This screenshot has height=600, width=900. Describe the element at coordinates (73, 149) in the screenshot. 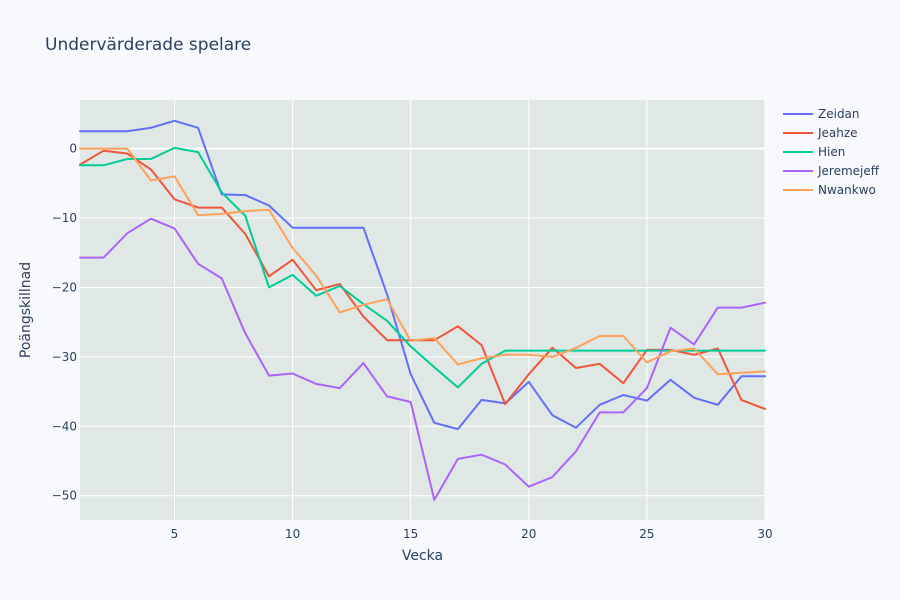

I see `y-tick-label: 0` at that location.